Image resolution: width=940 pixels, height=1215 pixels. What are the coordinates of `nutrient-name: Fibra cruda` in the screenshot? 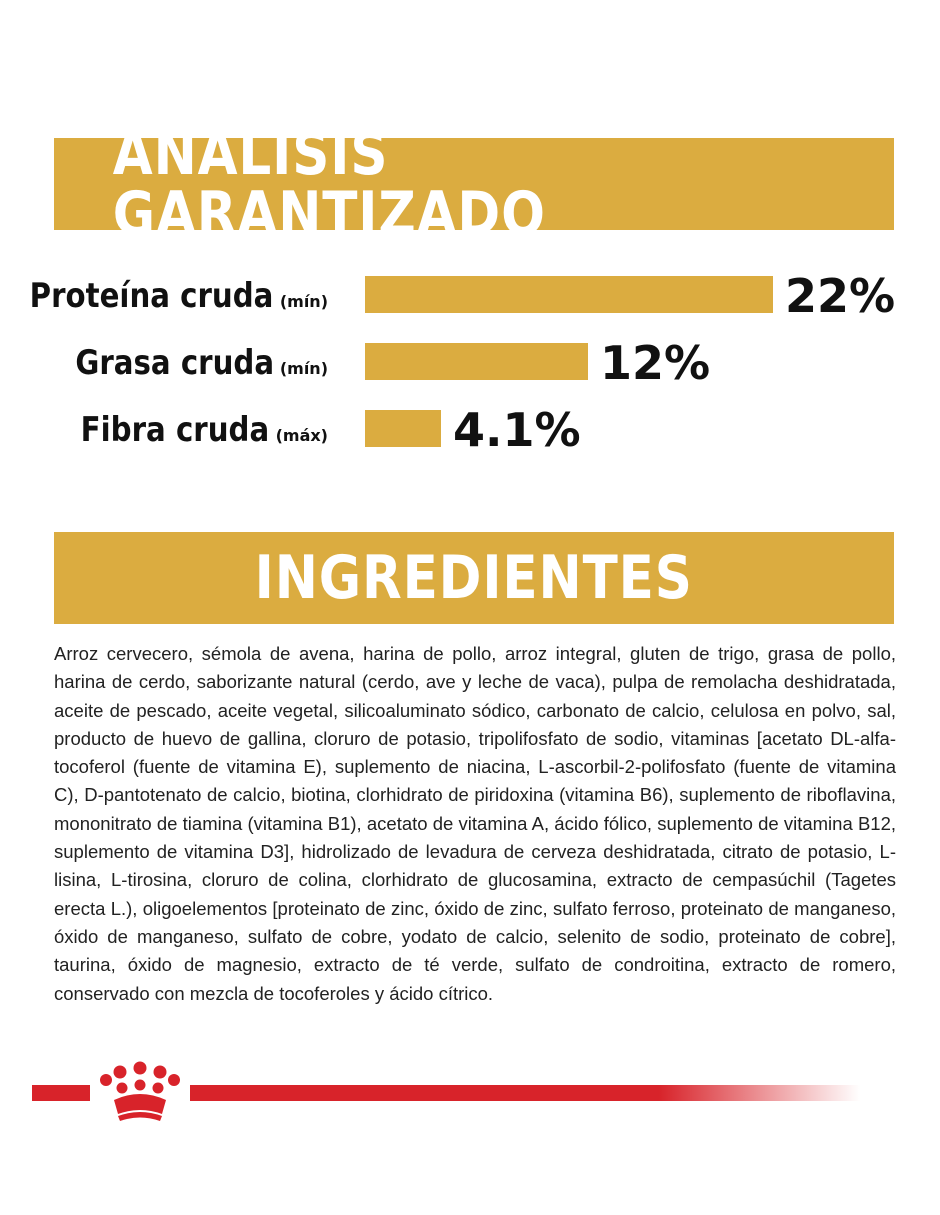 It's located at (175, 430).